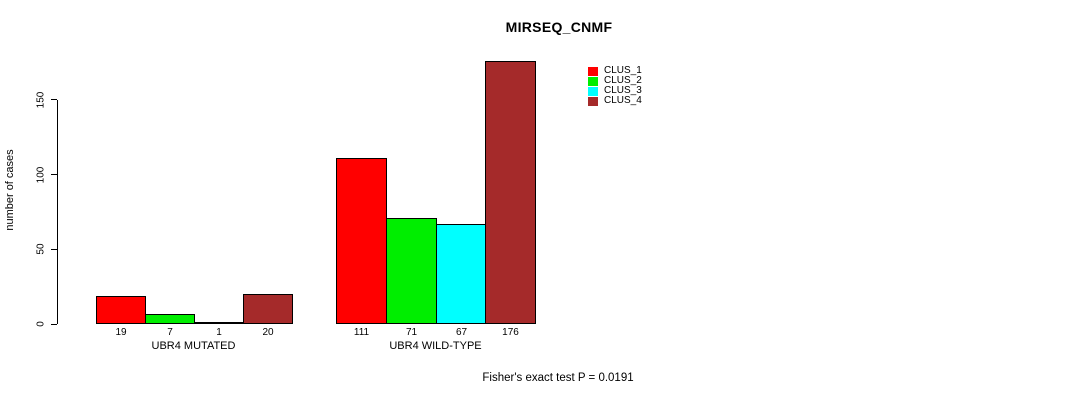  I want to click on y-tick-label: 100, so click(41, 174).